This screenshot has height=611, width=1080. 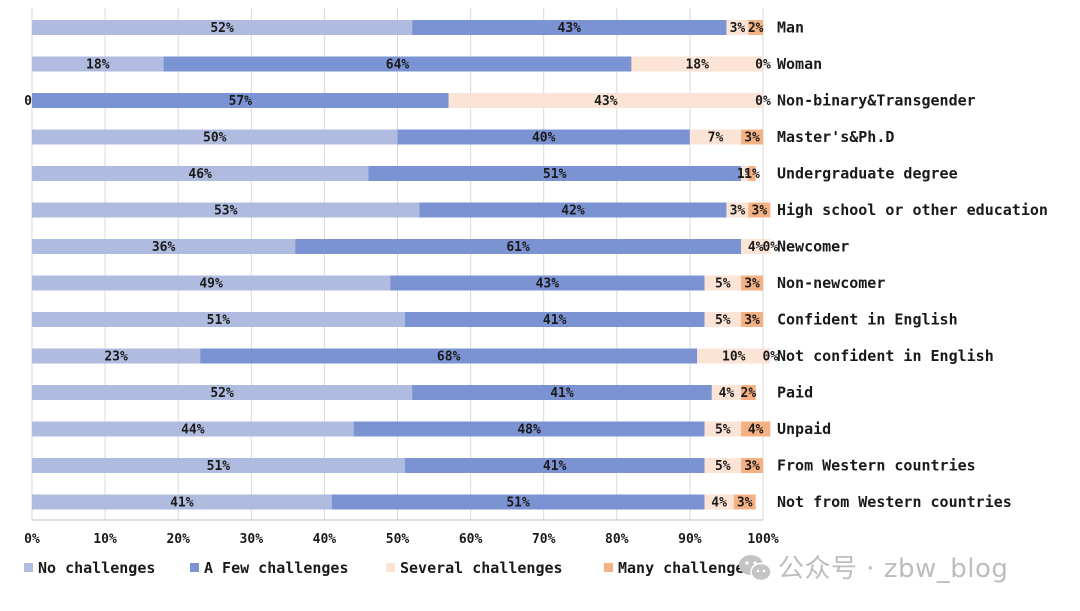 What do you see at coordinates (755, 568) in the screenshot?
I see `wechat-icon` at bounding box center [755, 568].